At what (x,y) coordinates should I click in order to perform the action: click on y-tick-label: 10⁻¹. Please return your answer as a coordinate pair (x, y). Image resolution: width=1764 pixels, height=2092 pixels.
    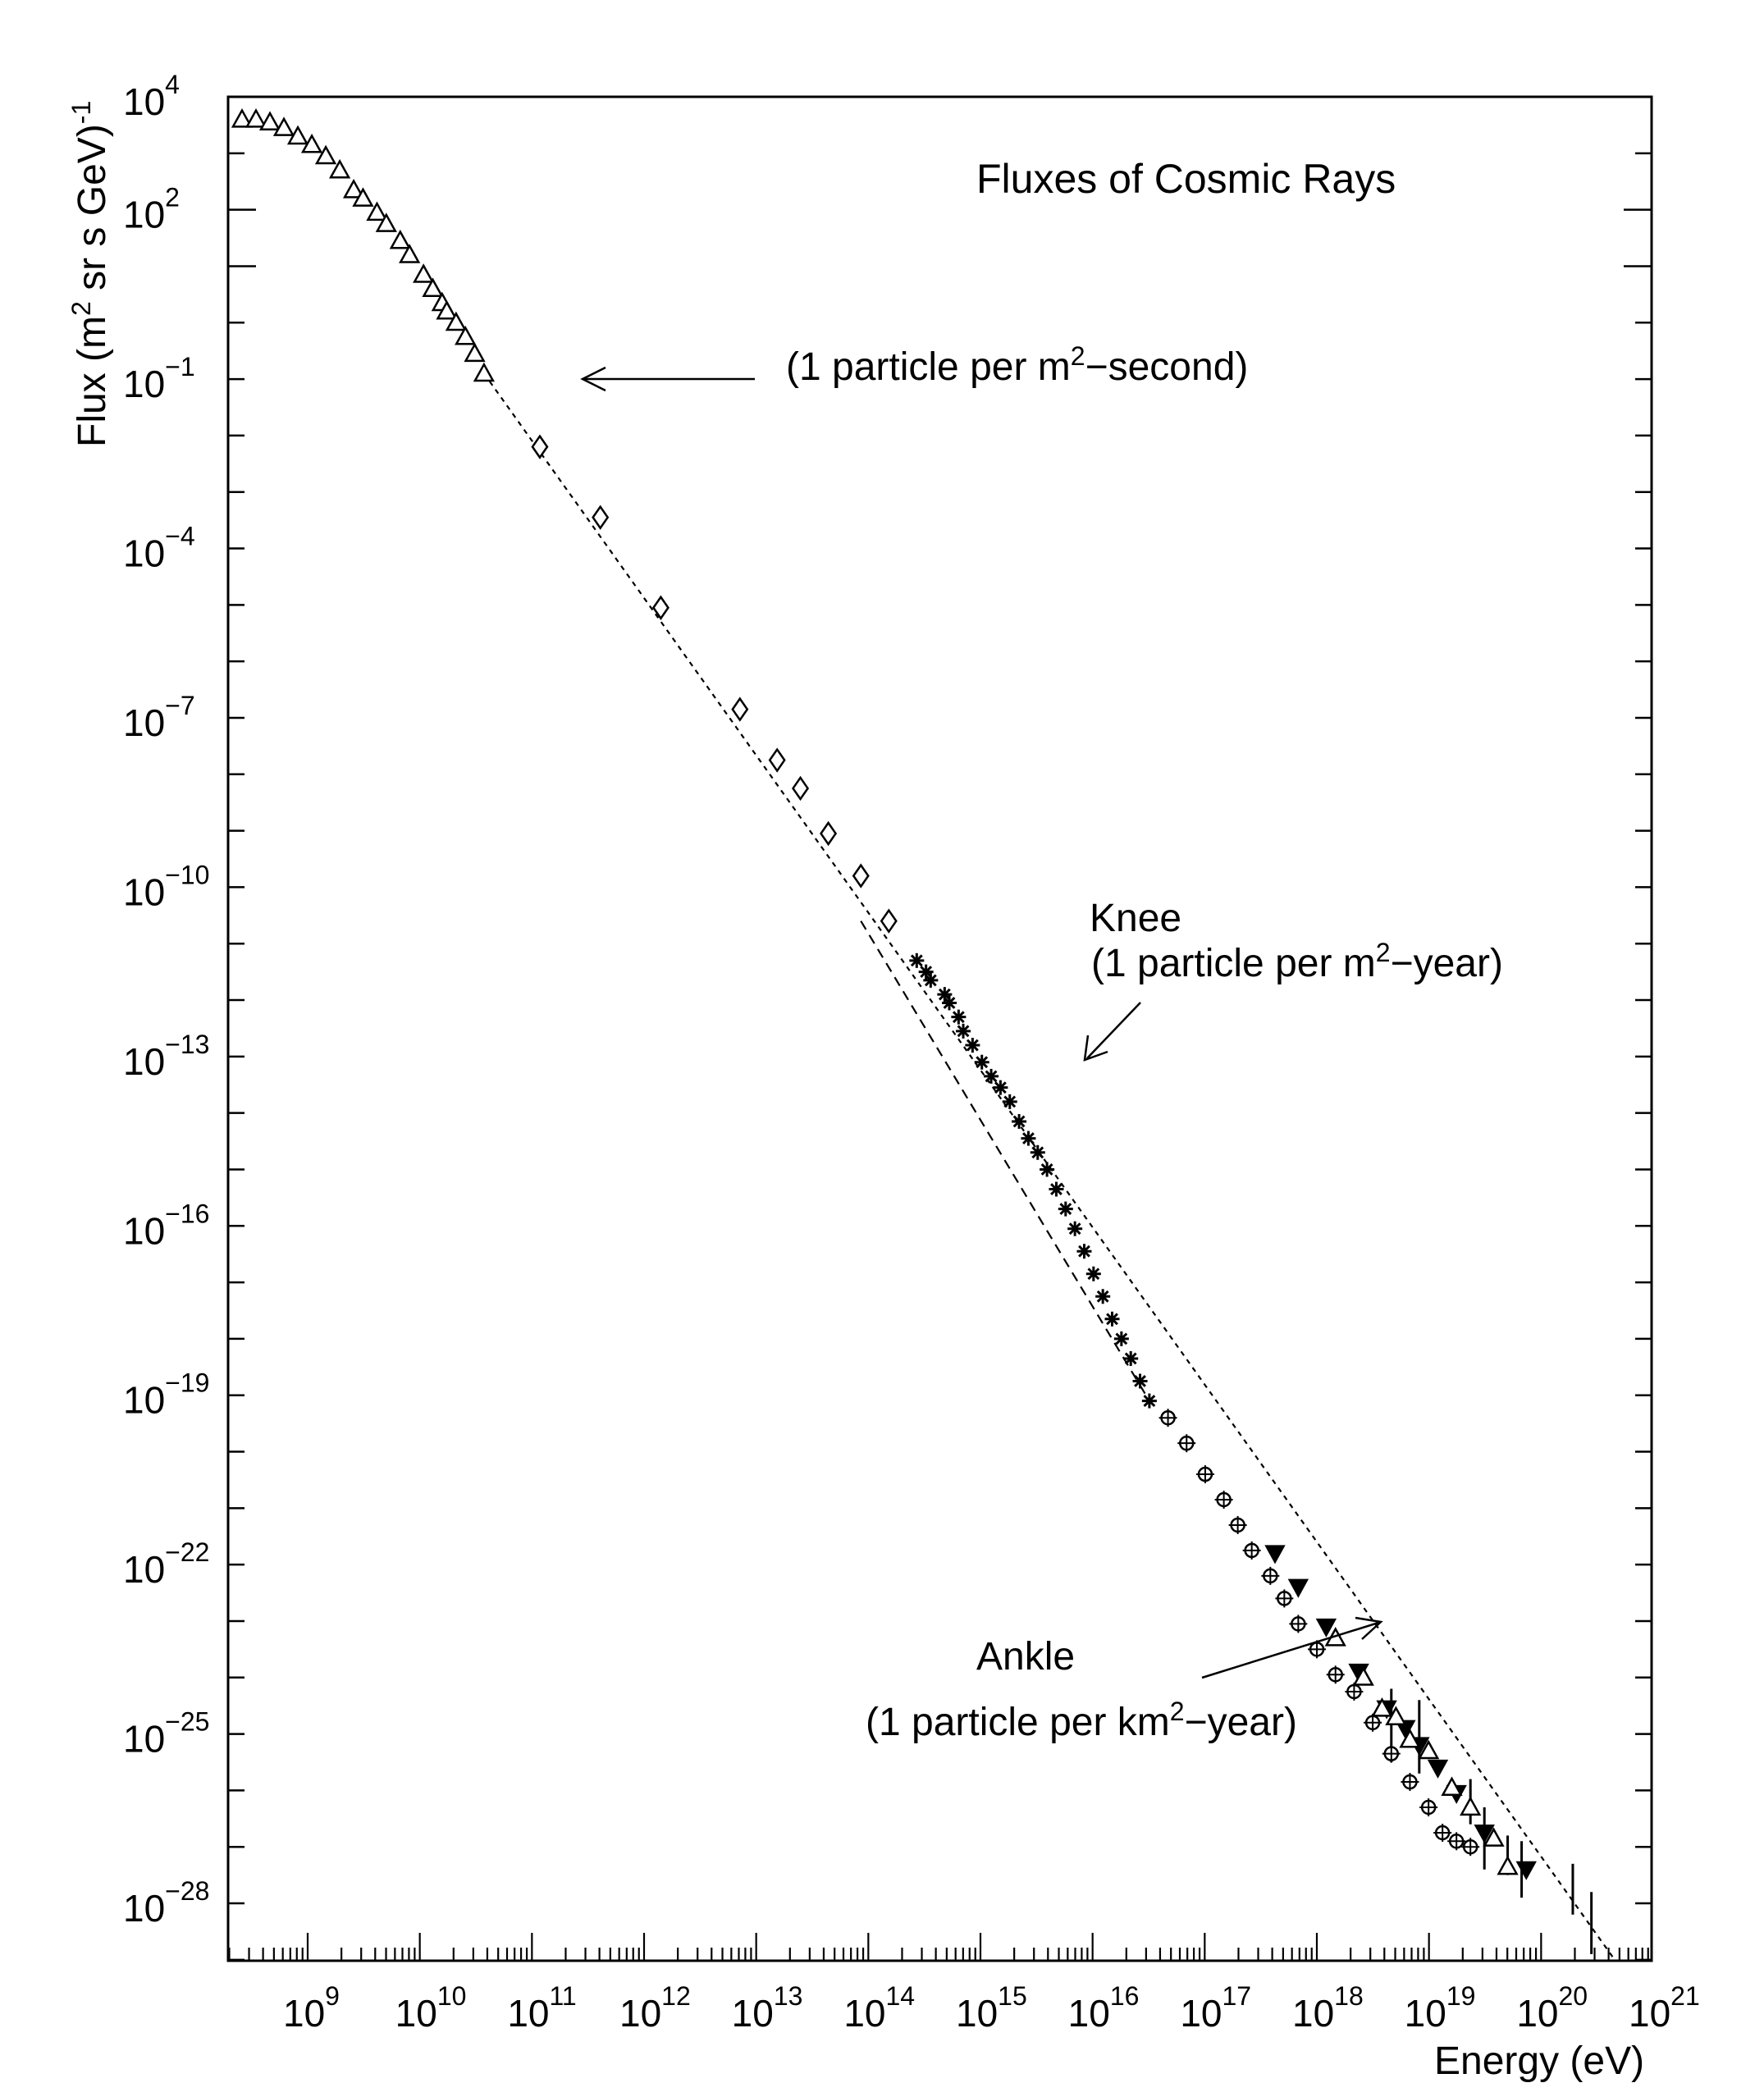
    Looking at the image, I should click on (159, 378).